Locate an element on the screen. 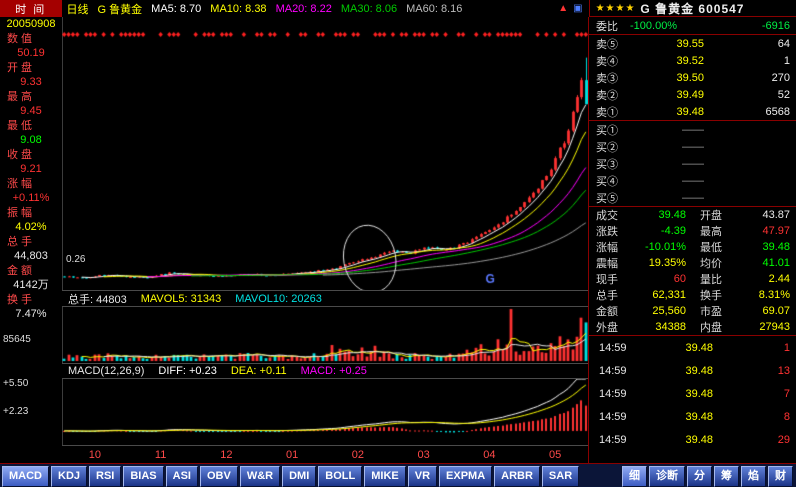 This screenshot has width=796, height=487. quote-label: 金额 is located at coordinates (607, 312).